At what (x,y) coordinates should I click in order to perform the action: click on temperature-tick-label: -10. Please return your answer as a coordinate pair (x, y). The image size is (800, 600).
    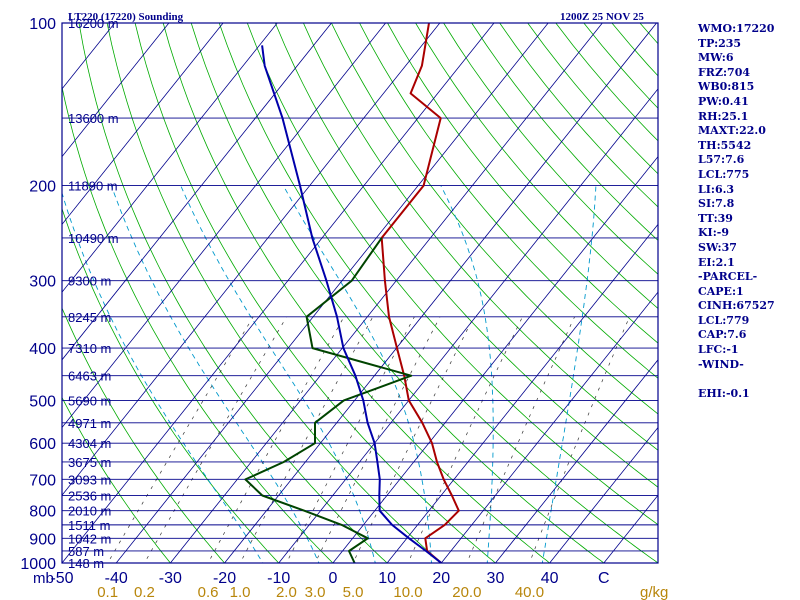
    Looking at the image, I should click on (278, 578).